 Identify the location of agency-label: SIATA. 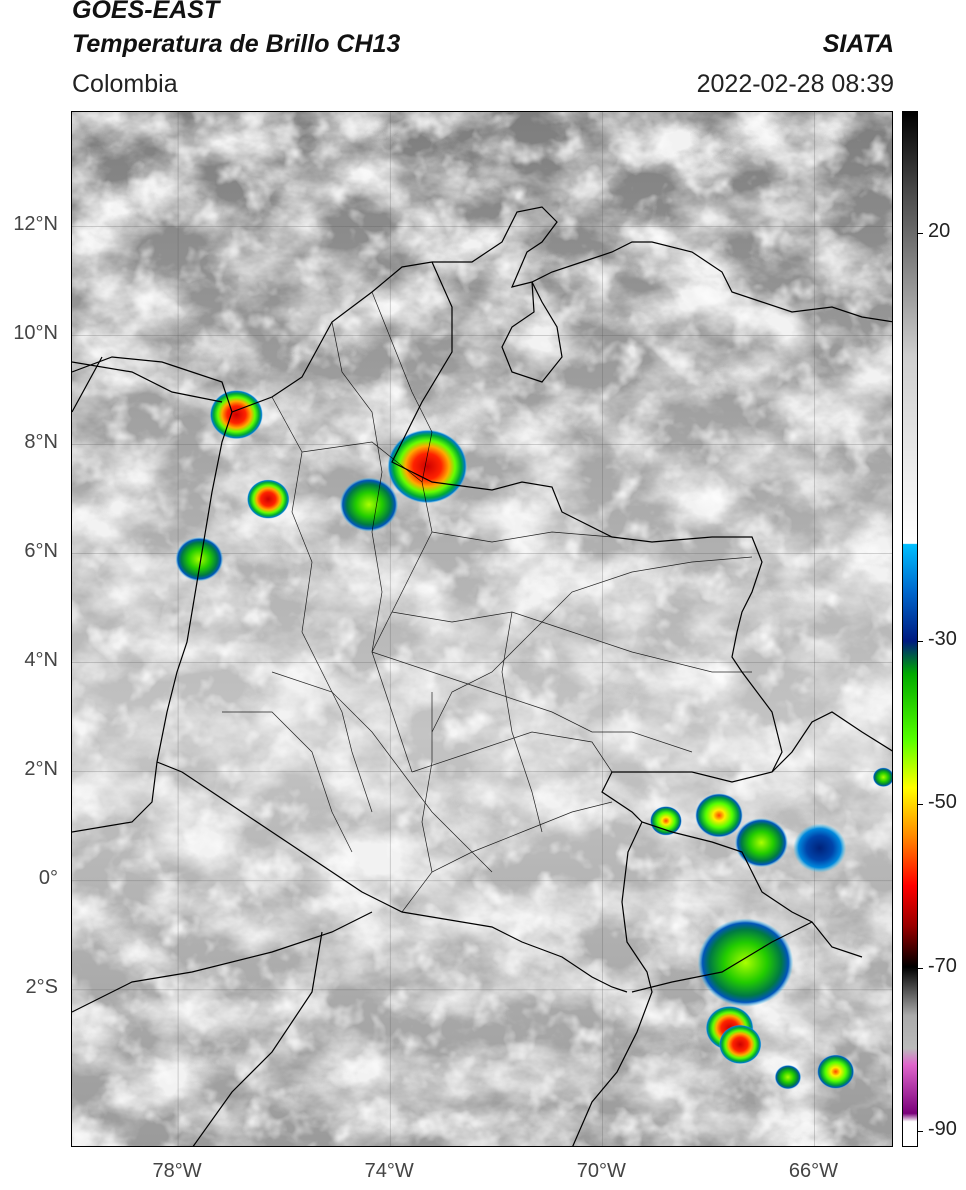
(858, 44).